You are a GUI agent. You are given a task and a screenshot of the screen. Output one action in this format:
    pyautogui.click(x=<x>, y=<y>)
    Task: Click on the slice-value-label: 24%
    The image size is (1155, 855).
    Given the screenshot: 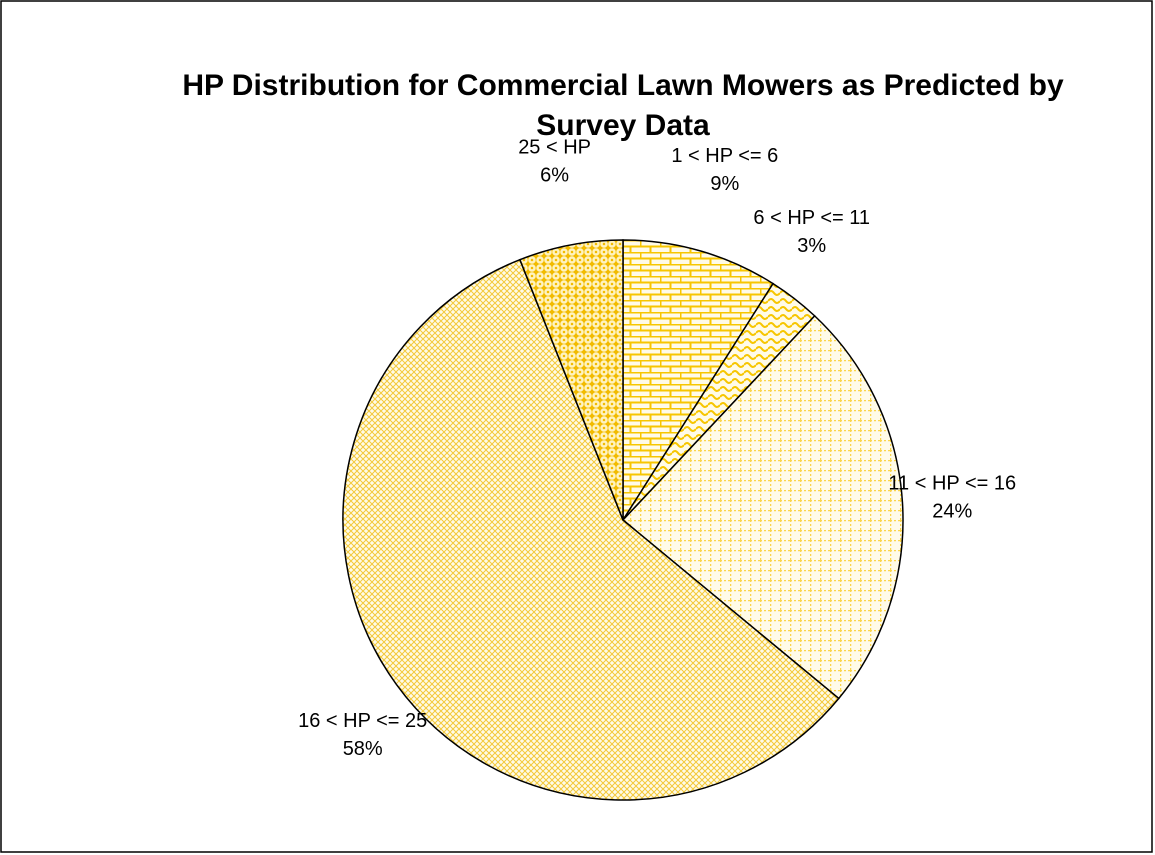 What is the action you would take?
    pyautogui.click(x=952, y=511)
    